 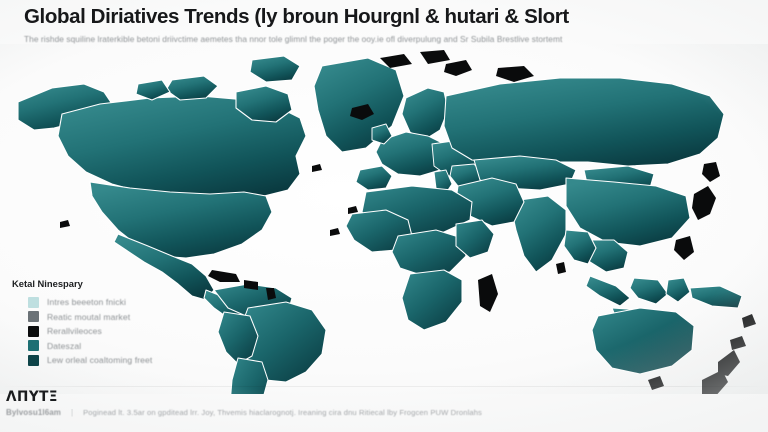 What do you see at coordinates (64, 345) in the screenshot?
I see `legend-item-label: Dateszal` at bounding box center [64, 345].